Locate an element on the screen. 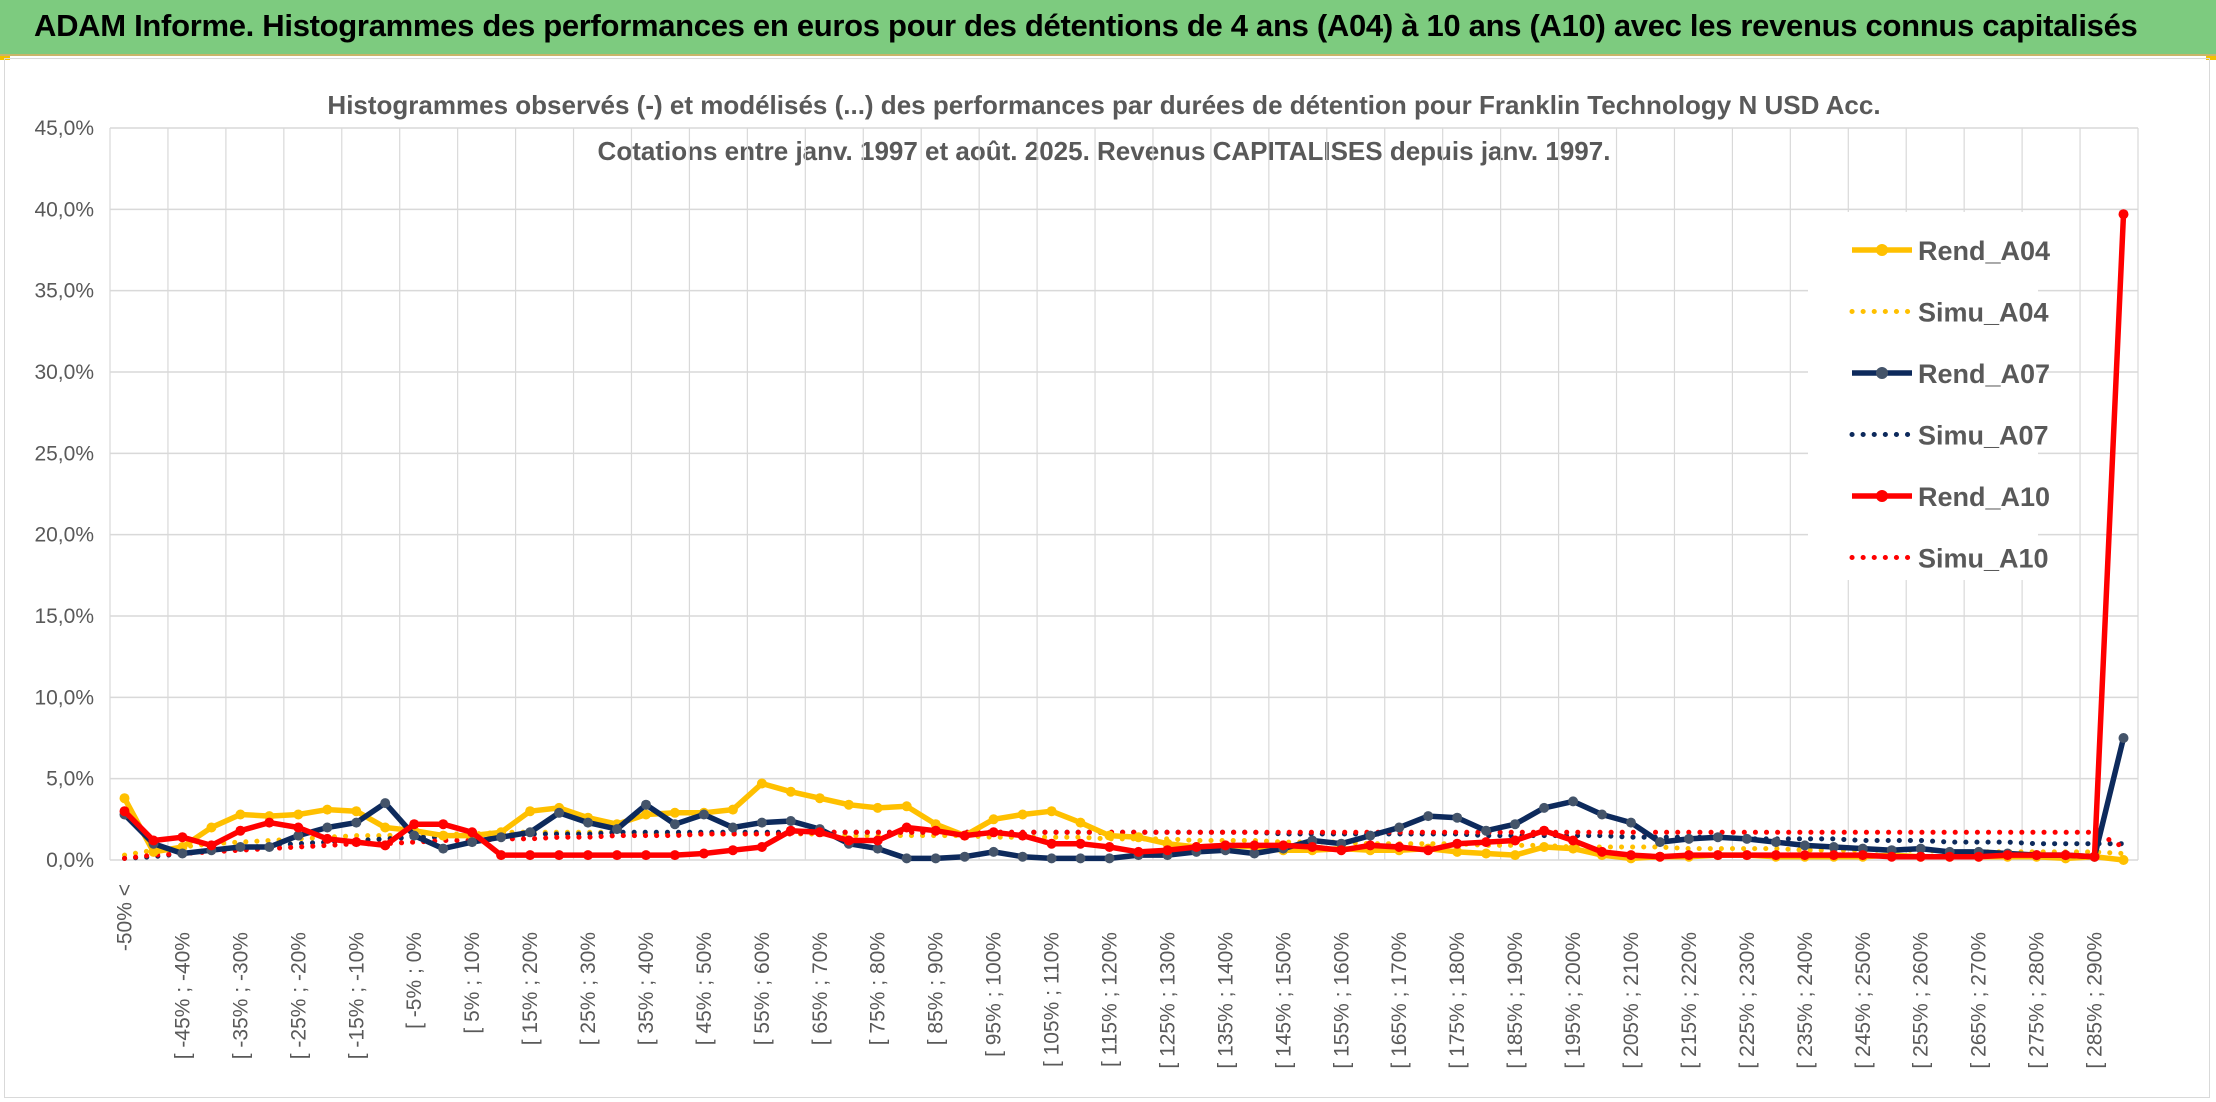 This screenshot has width=2216, height=1102. x-tick-label: [ 175% ; 180% is located at coordinates (1457, 1000).